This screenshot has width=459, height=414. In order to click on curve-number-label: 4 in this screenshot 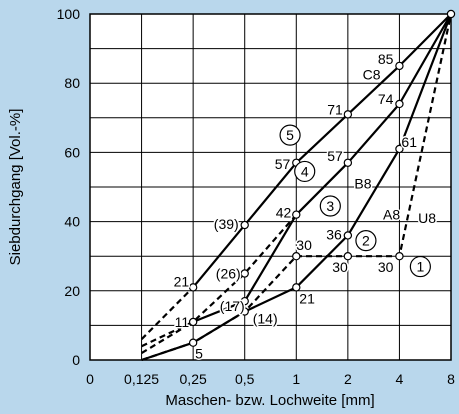, I will do `click(305, 171)`.